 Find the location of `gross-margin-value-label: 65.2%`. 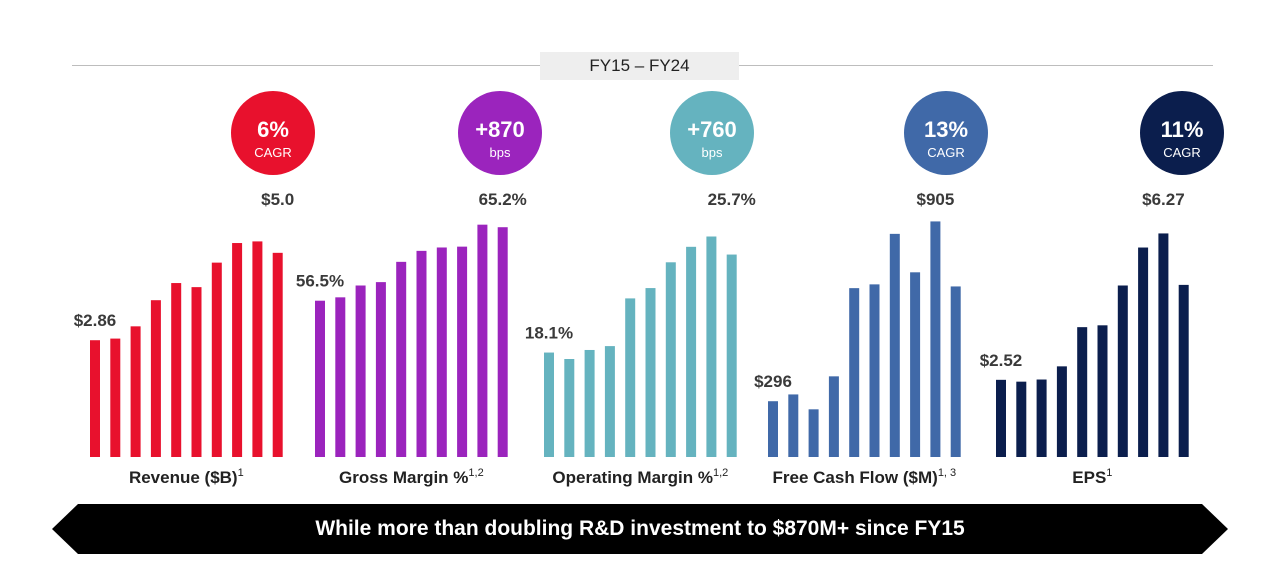

gross-margin-value-label: 65.2% is located at coordinates (503, 199).